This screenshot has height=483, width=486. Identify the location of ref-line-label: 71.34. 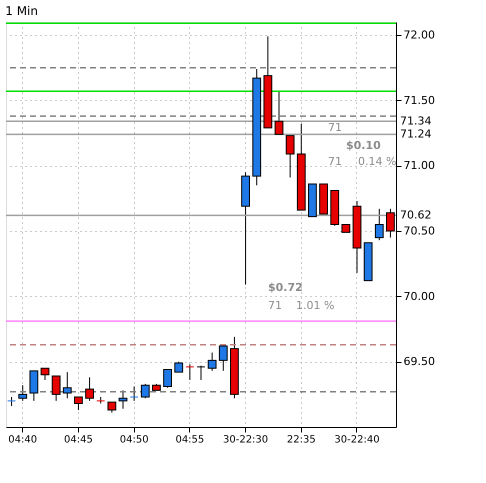
(416, 121).